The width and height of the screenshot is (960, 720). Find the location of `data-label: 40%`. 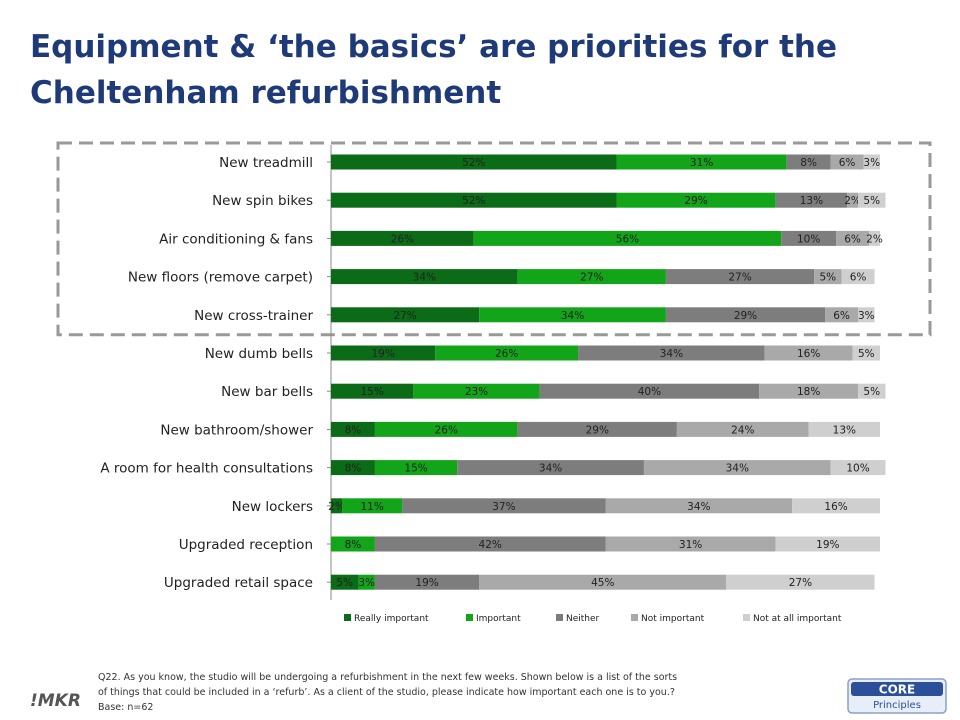

data-label: 40% is located at coordinates (649, 392).